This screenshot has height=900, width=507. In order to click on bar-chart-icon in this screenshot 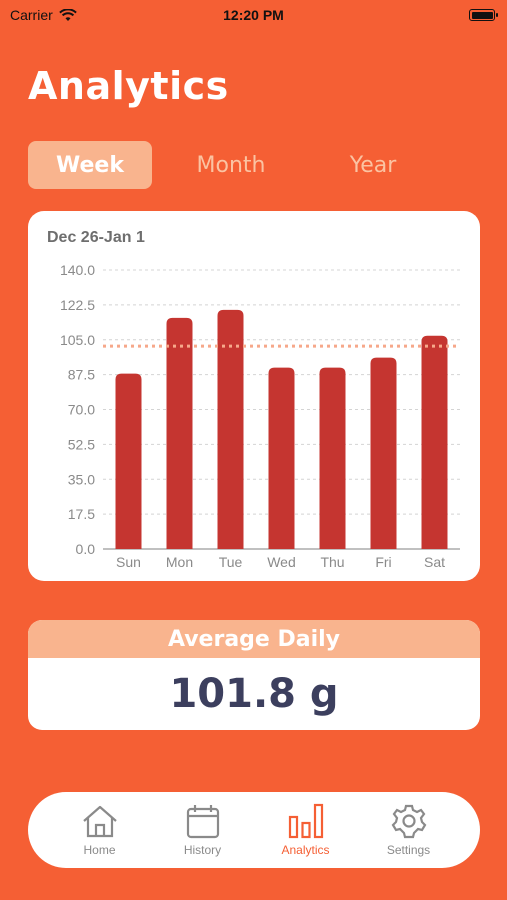, I will do `click(305, 821)`.